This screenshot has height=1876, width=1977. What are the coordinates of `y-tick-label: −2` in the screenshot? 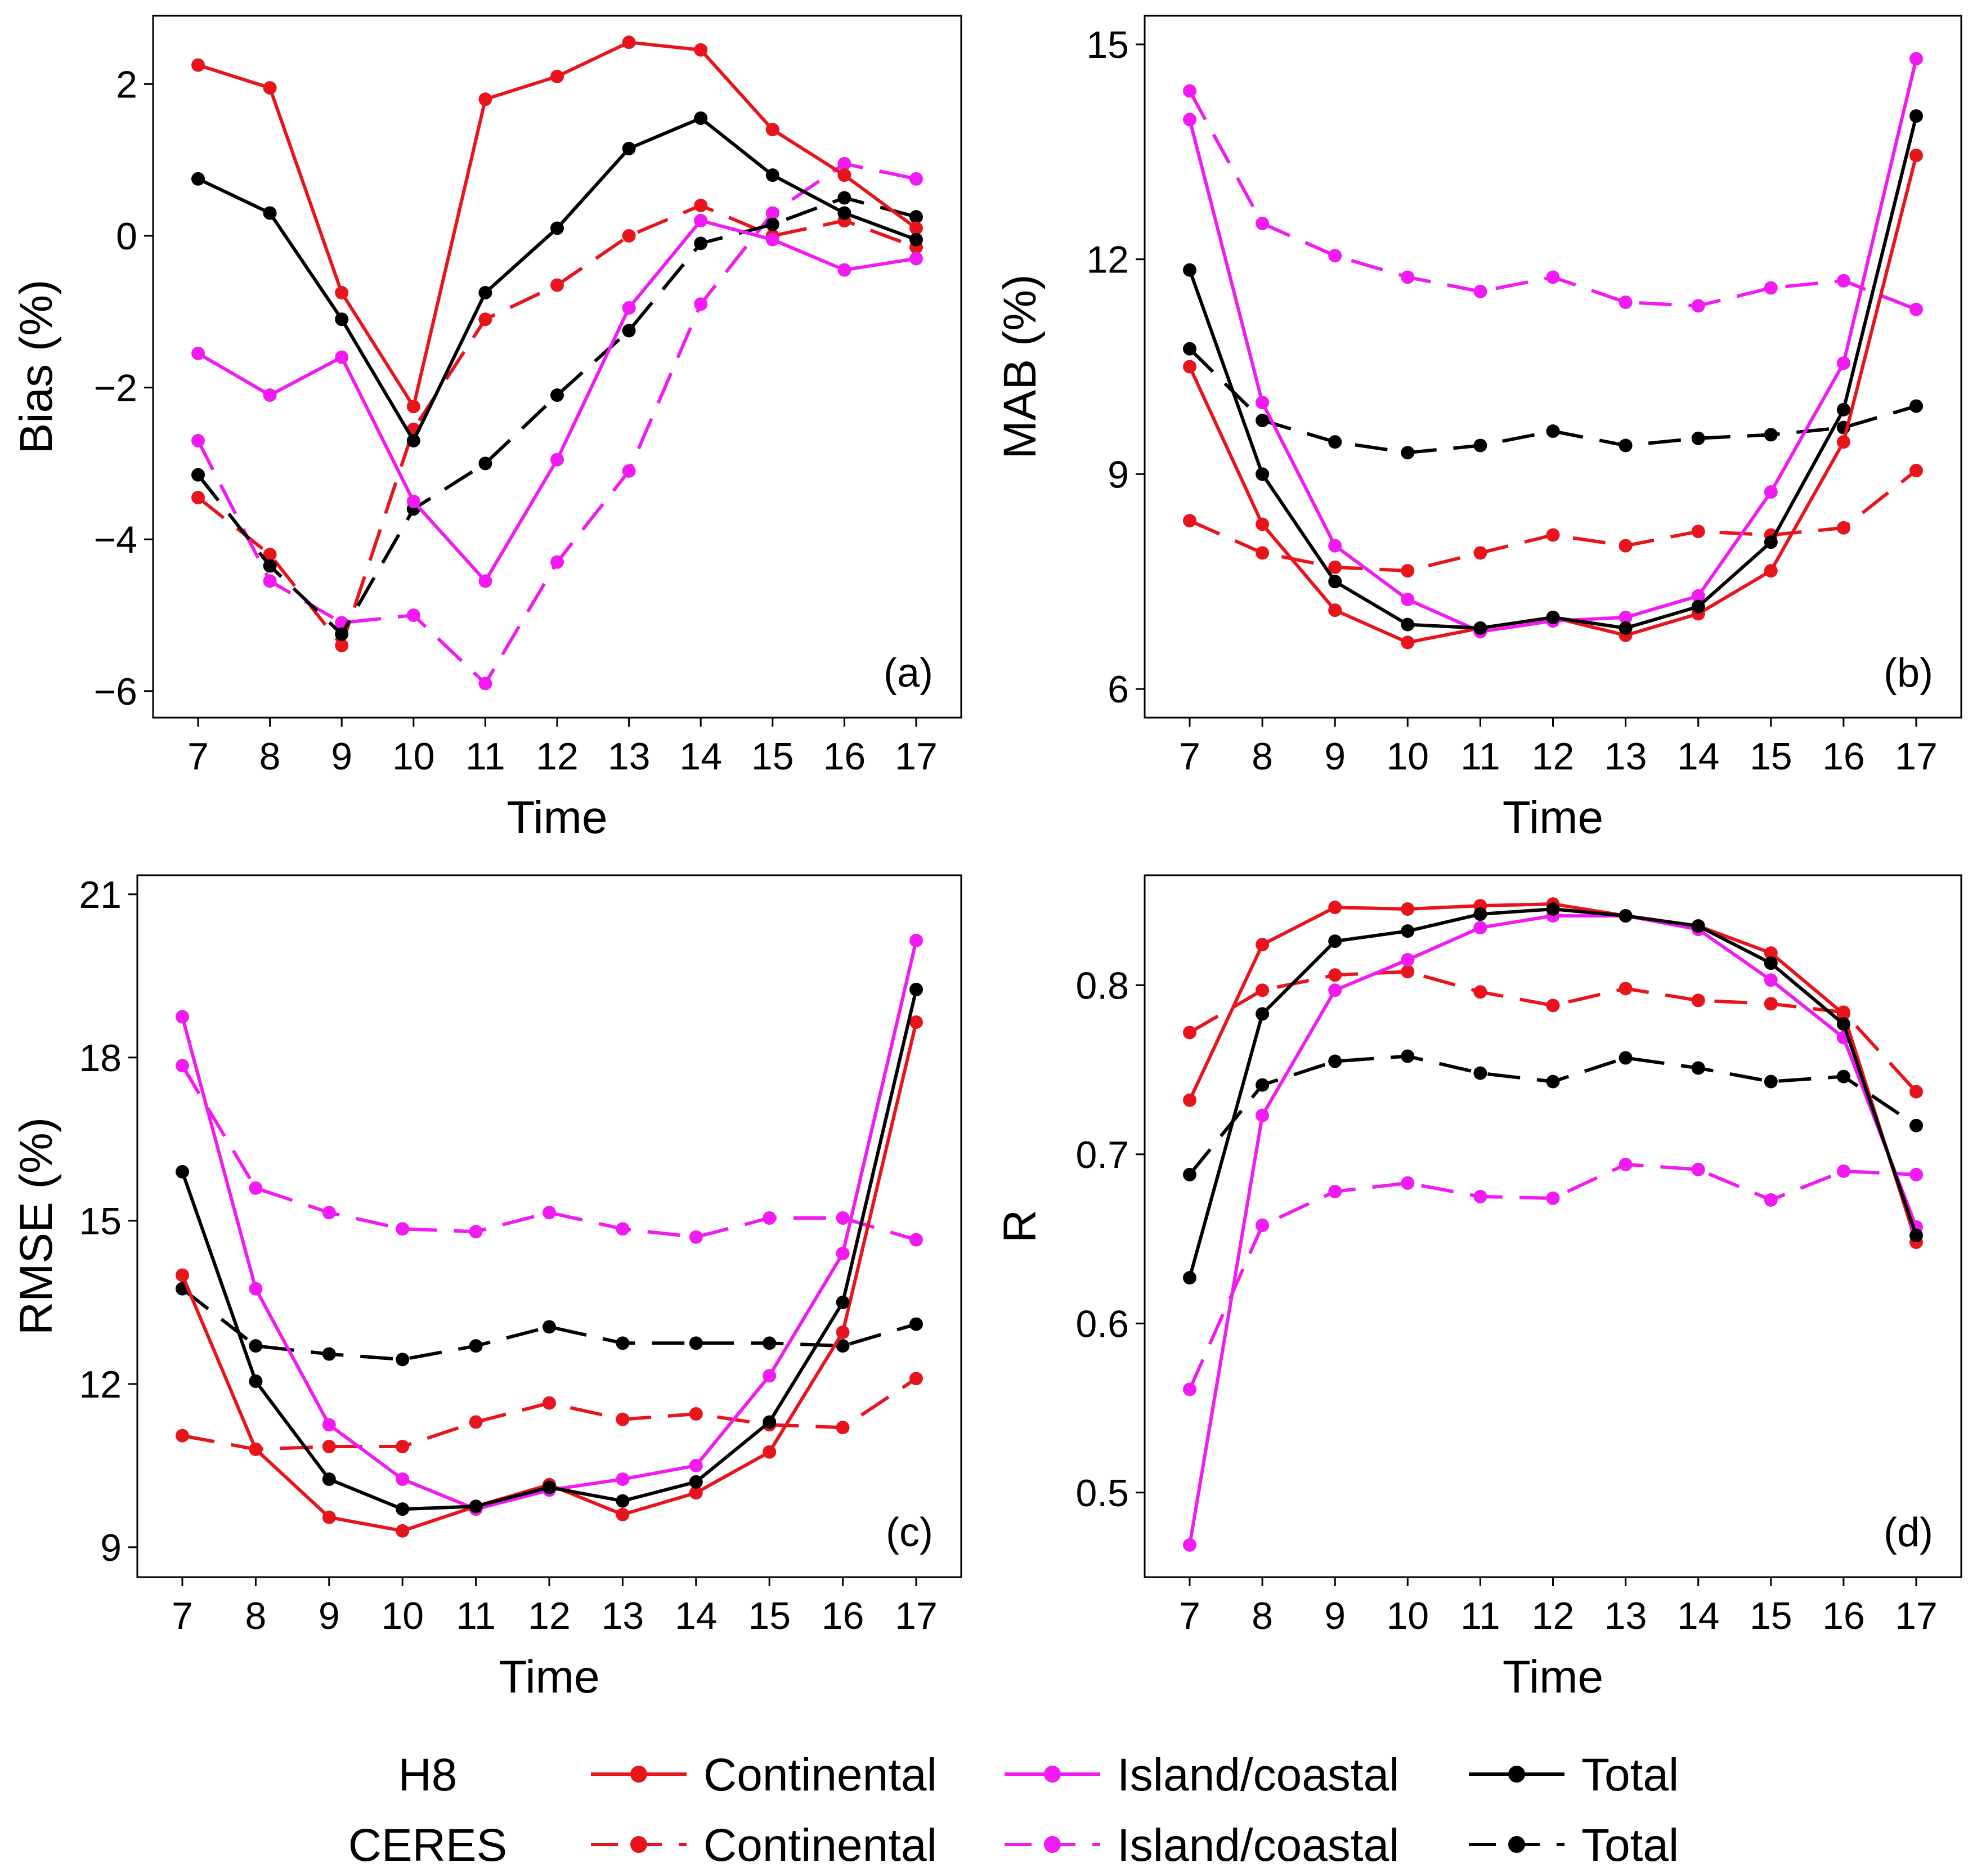 It's located at (115, 388).